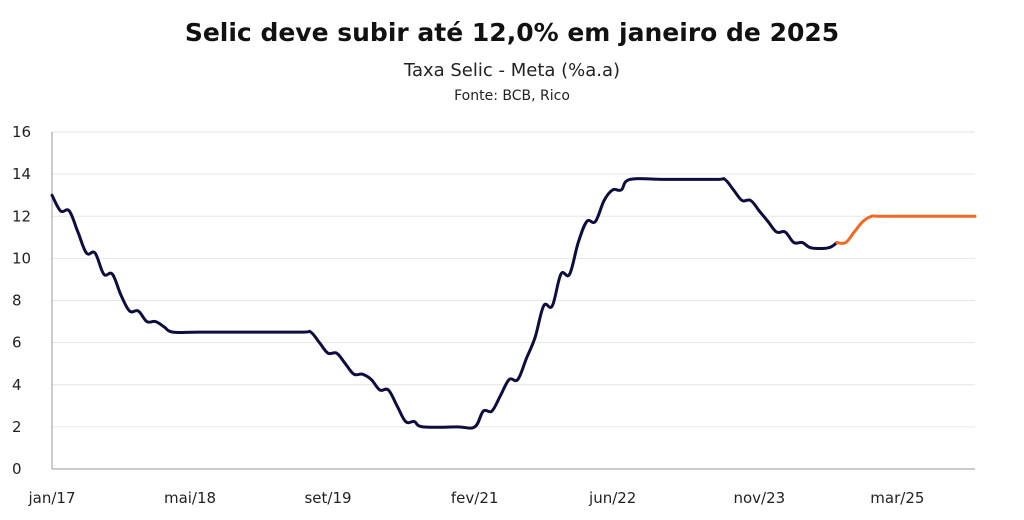  Describe the element at coordinates (906, 230) in the screenshot. I see `series-line-projection` at that location.